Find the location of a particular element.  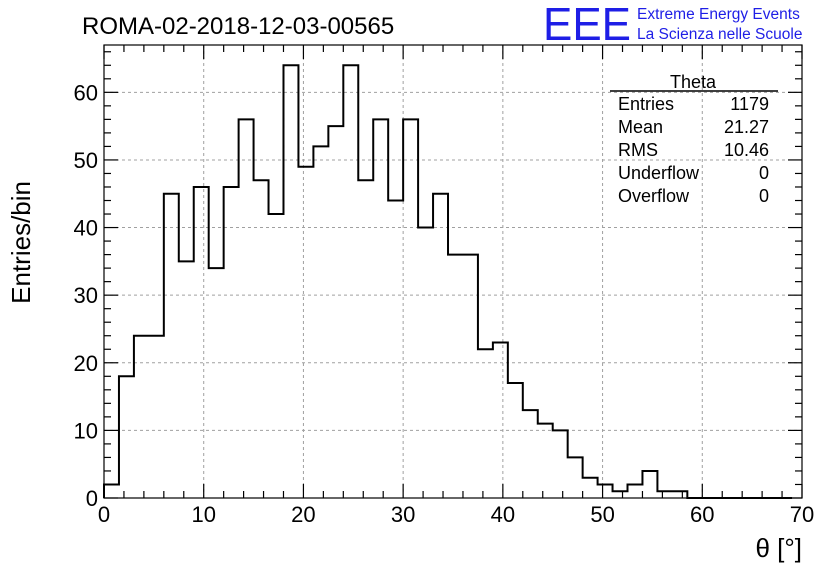

x-tick-label: 40 is located at coordinates (503, 514).